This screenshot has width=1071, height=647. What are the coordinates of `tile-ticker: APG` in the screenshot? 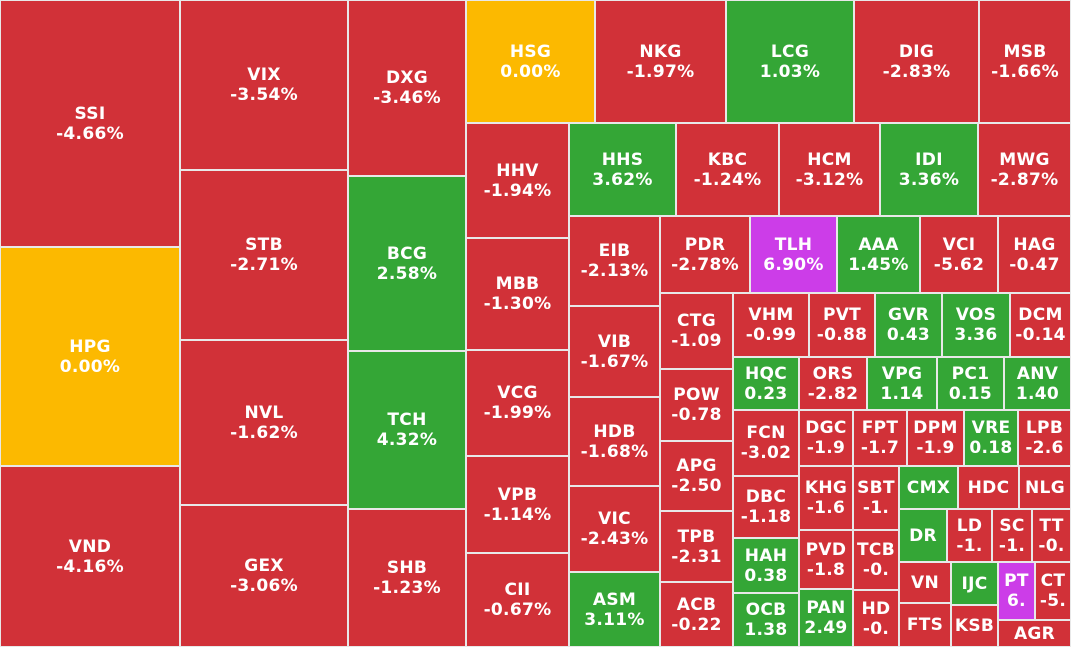 It's located at (696, 466).